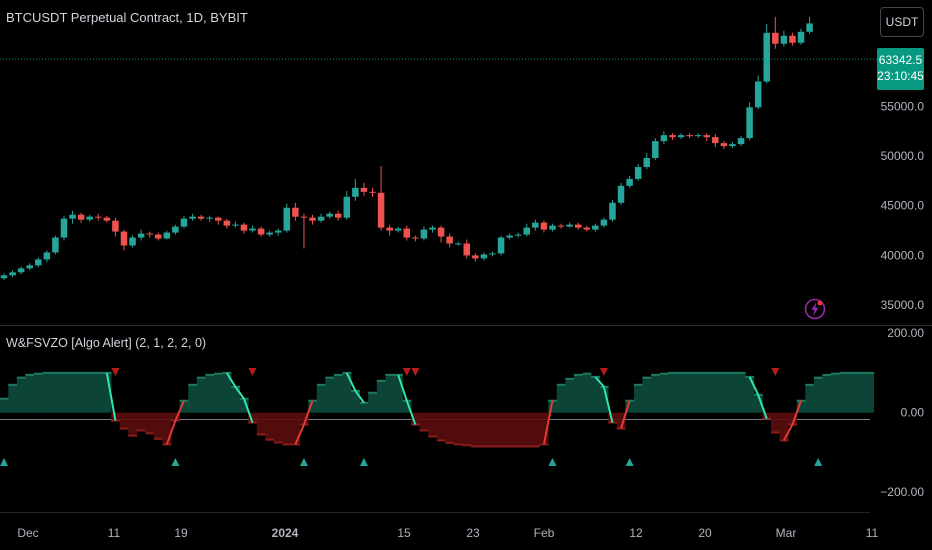  What do you see at coordinates (905, 333) in the screenshot?
I see `oscillator-tick-label: 200.00` at bounding box center [905, 333].